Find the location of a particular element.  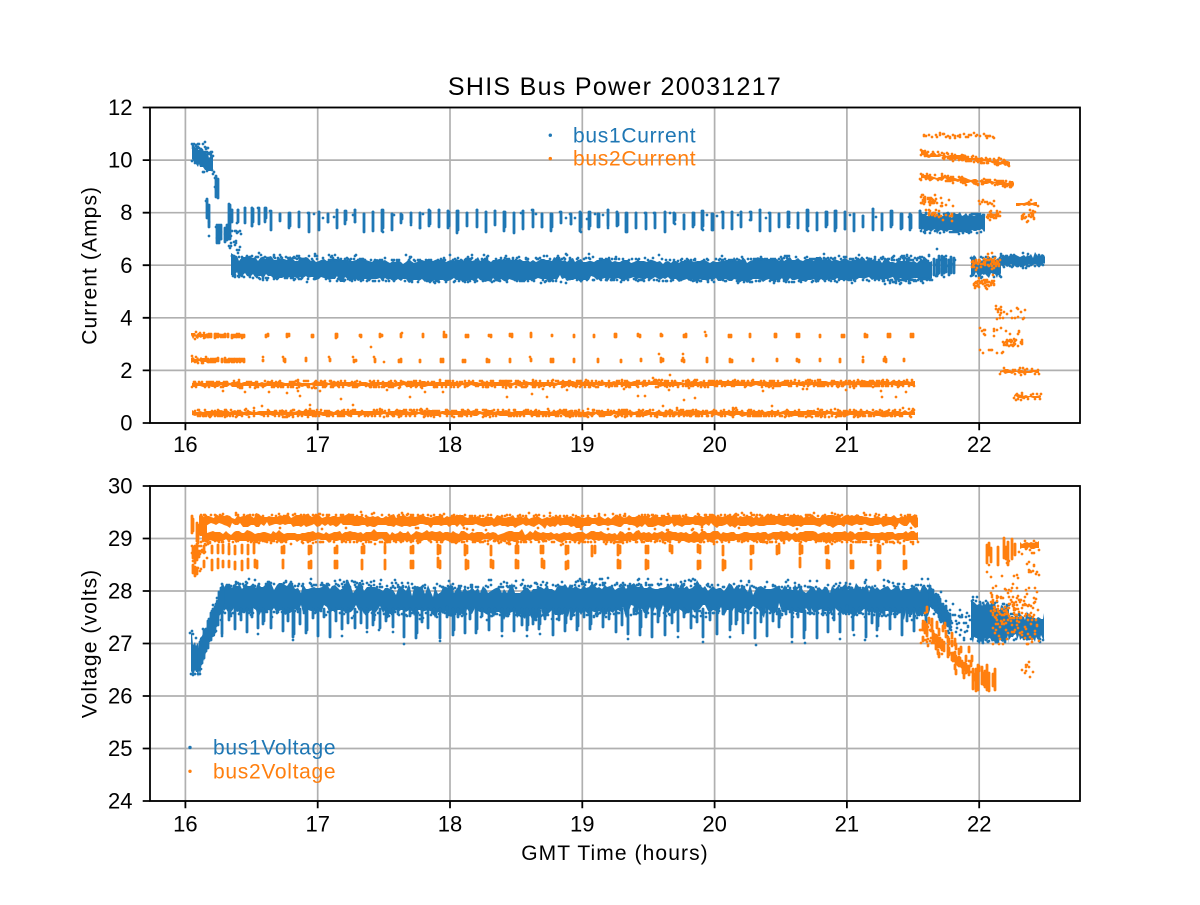

svg-text: Voltage (volts) is located at coordinates (90, 644).